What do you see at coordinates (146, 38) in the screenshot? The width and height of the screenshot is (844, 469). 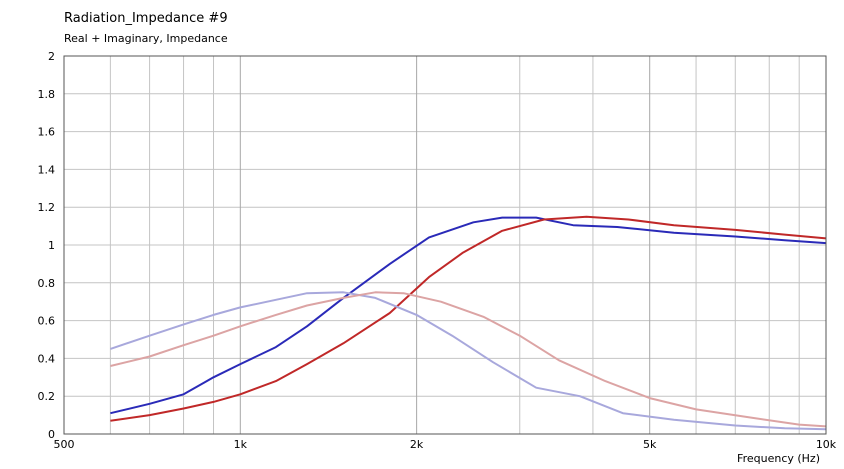 I see `chart-subtitle: Real + Imaginary, Impedance` at bounding box center [146, 38].